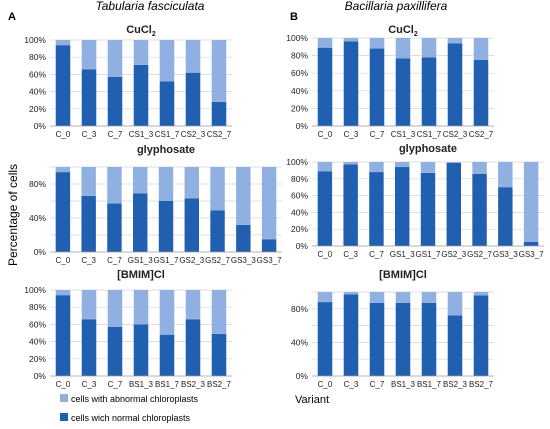 This screenshot has width=550, height=429. What do you see at coordinates (429, 384) in the screenshot?
I see `x-tick-label: BS1_7` at bounding box center [429, 384].